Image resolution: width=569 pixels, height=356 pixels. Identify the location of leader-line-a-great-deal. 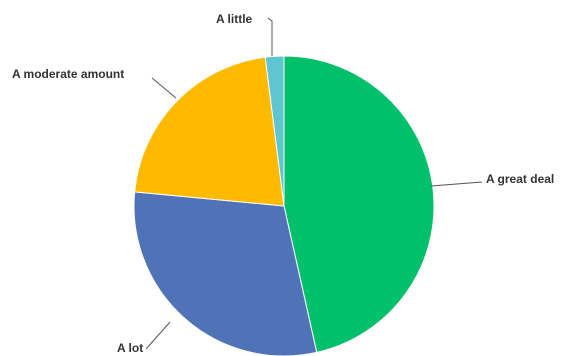
(456, 184).